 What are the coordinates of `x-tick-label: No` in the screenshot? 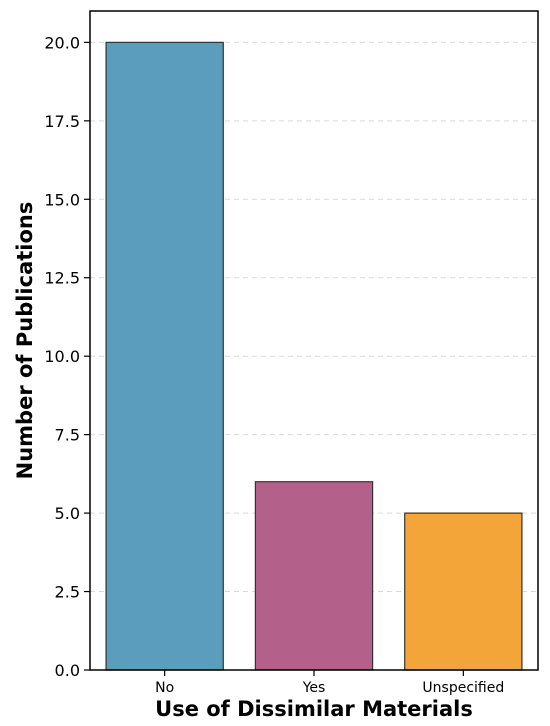 It's located at (164, 688).